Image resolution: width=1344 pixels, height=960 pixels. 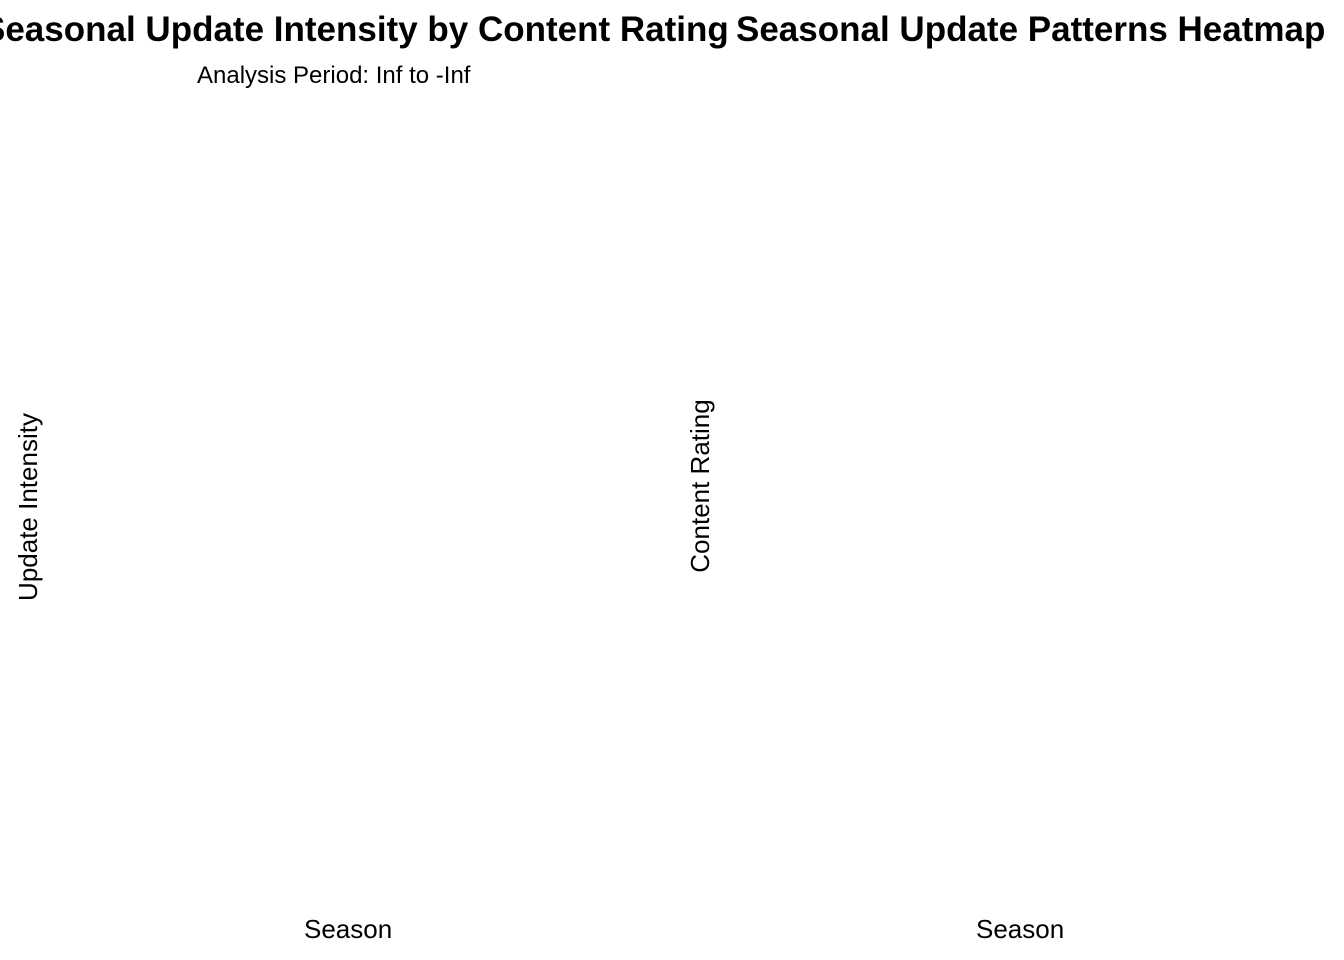 What do you see at coordinates (1031, 29) in the screenshot?
I see `chart-title: Seasonal Update Patterns Heatmap` at bounding box center [1031, 29].